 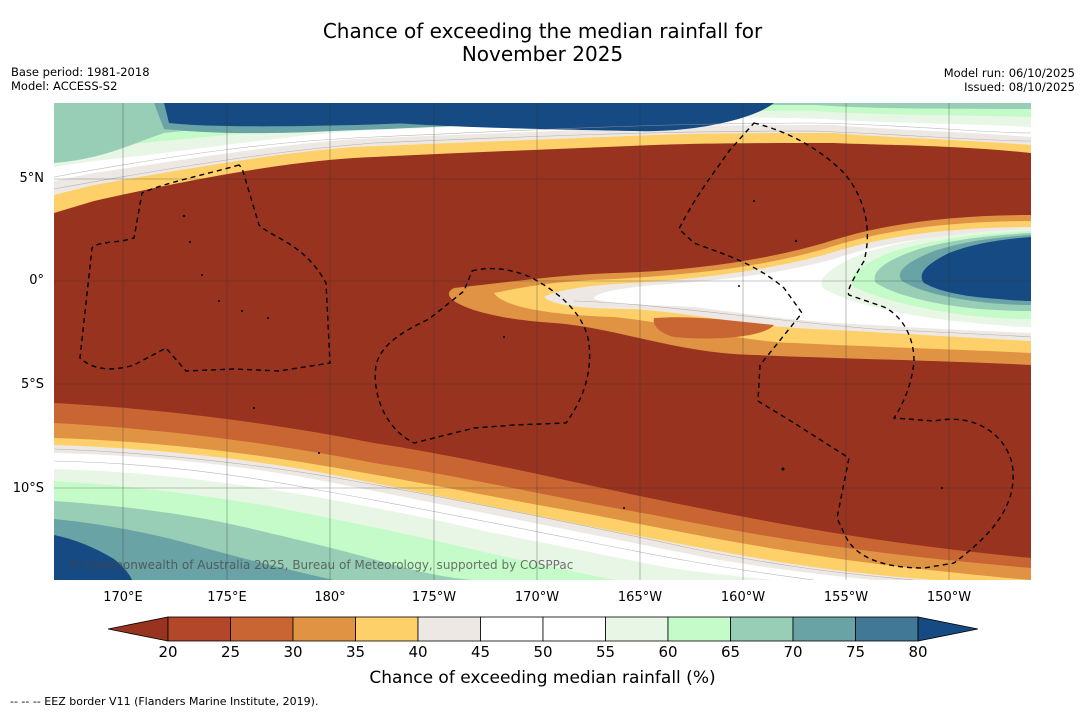 I want to click on base-period: Base period: 1981-2018, so click(x=80, y=72).